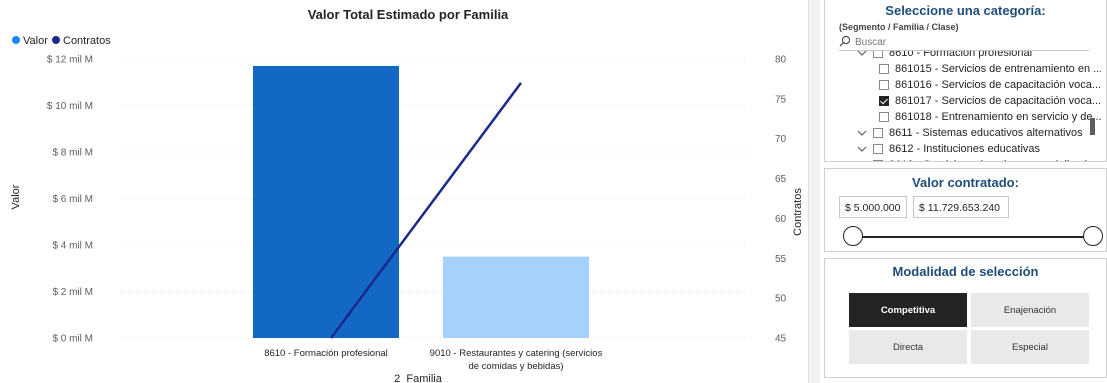 This screenshot has height=383, width=1107. I want to click on tree-item: 8612 - Instituciones educativas, so click(948, 149).